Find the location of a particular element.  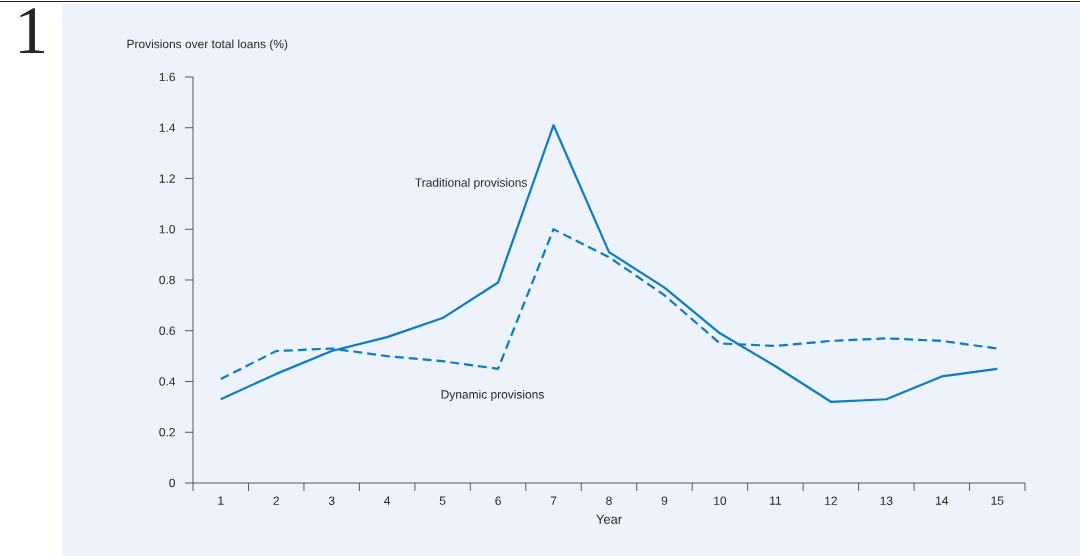

x-tick-label: 4 is located at coordinates (387, 500).